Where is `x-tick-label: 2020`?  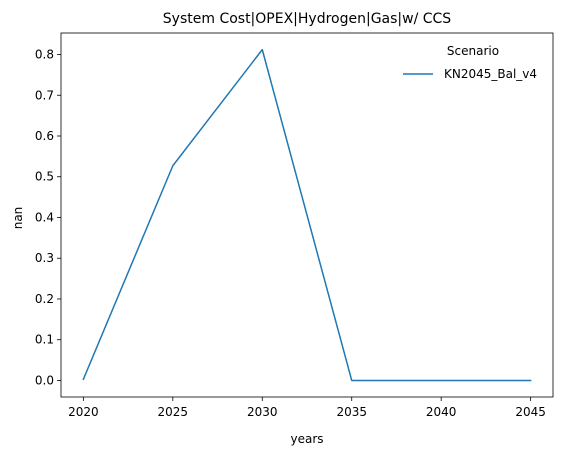
x-tick-label: 2020 is located at coordinates (83, 412).